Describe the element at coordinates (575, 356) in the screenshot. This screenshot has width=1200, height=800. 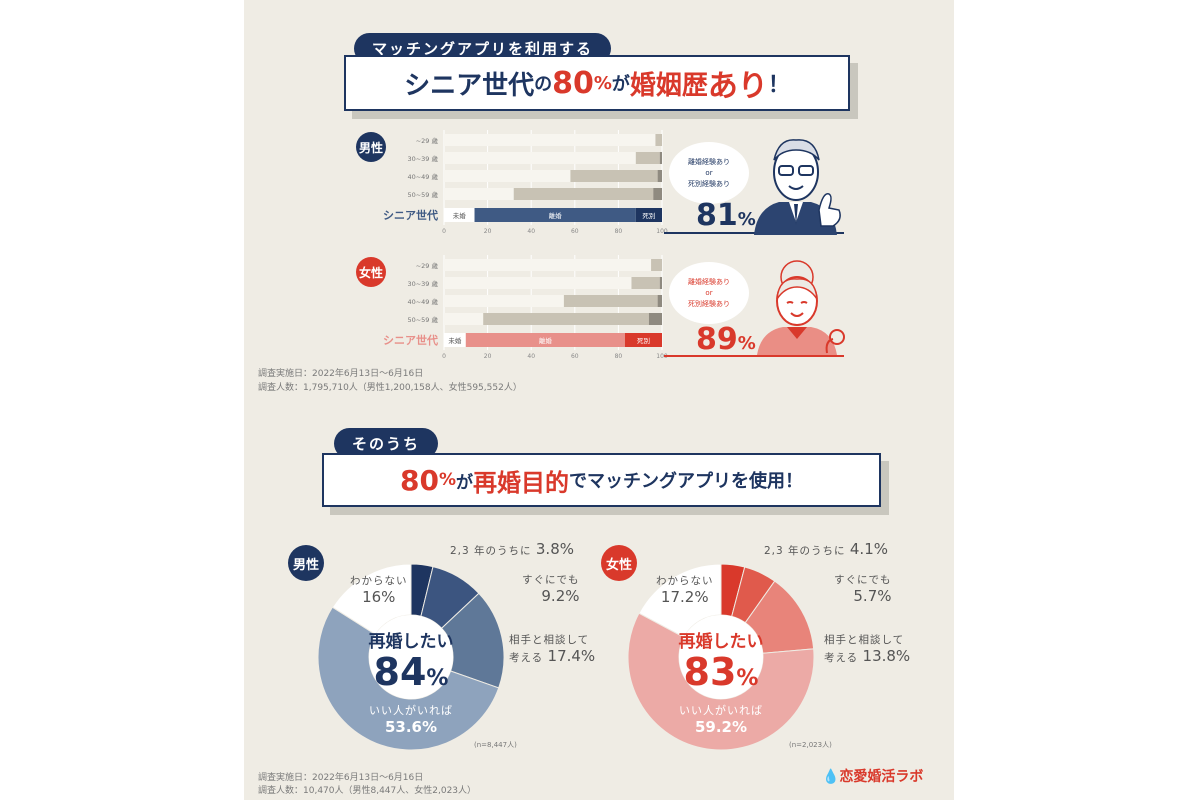
I see `x-tick-label: 60` at that location.